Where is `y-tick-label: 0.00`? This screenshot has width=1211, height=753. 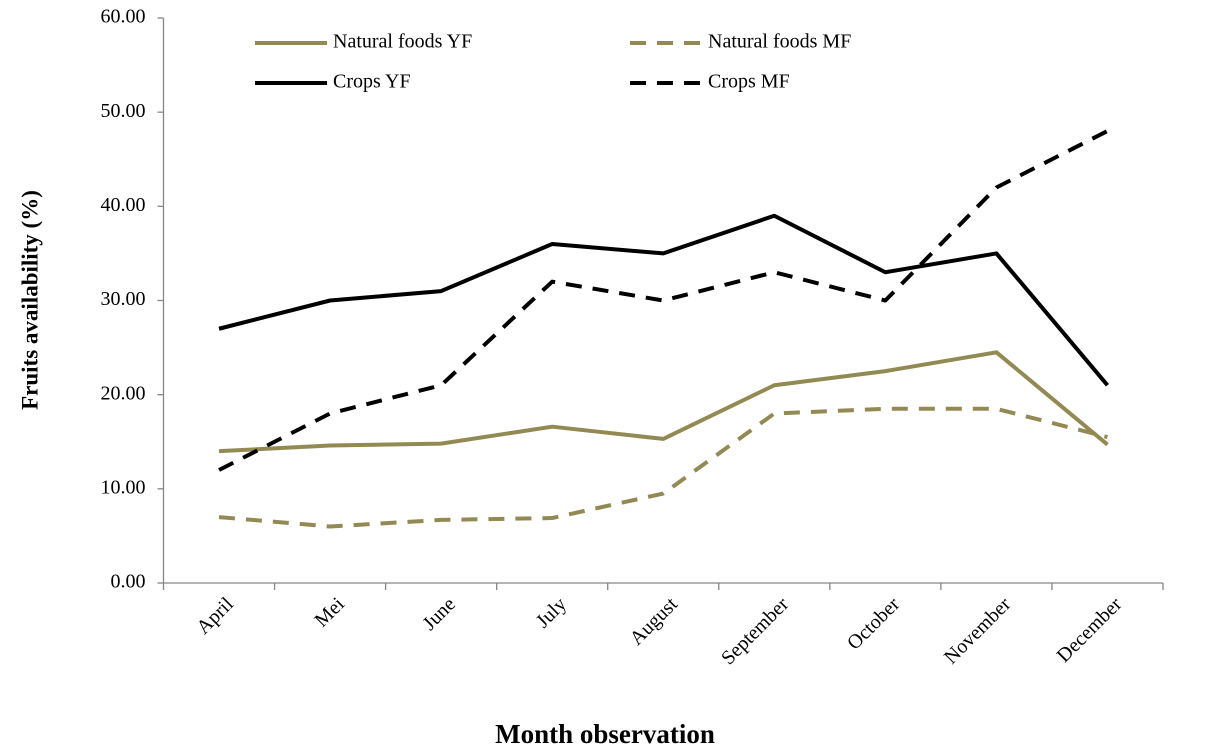 y-tick-label: 0.00 is located at coordinates (128, 582).